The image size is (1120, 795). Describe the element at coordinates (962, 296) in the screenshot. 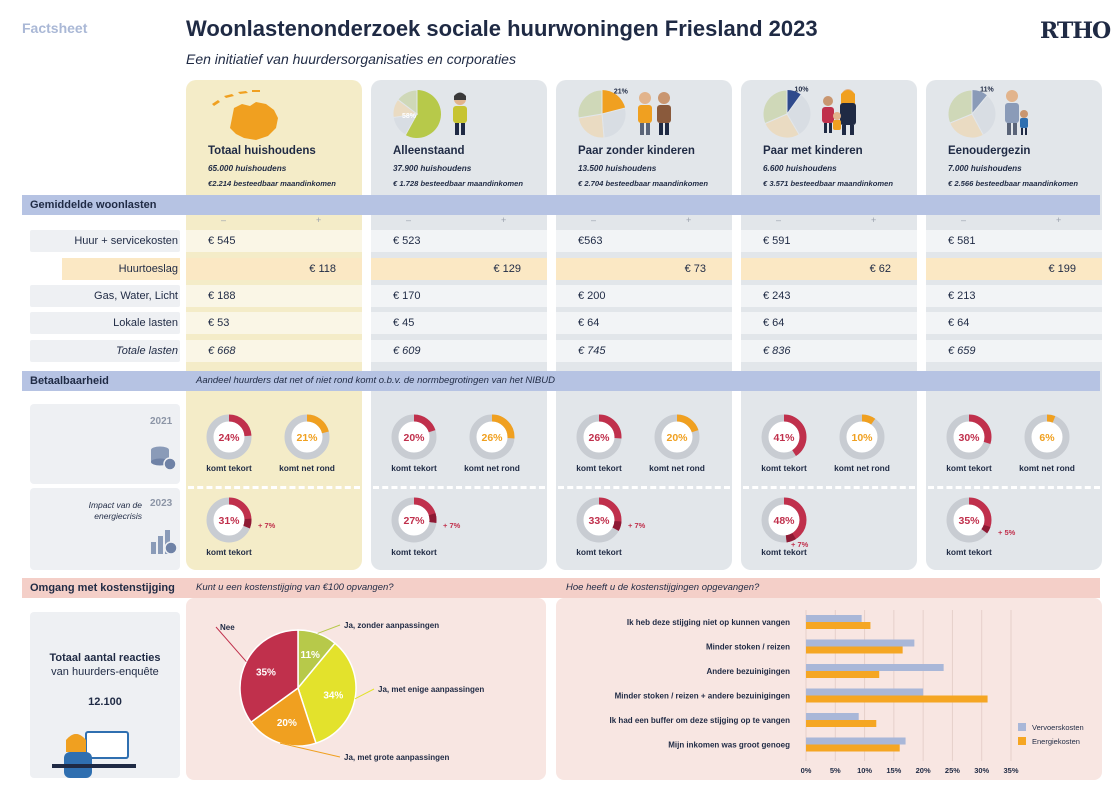

I see `cell-value: € 213` at that location.